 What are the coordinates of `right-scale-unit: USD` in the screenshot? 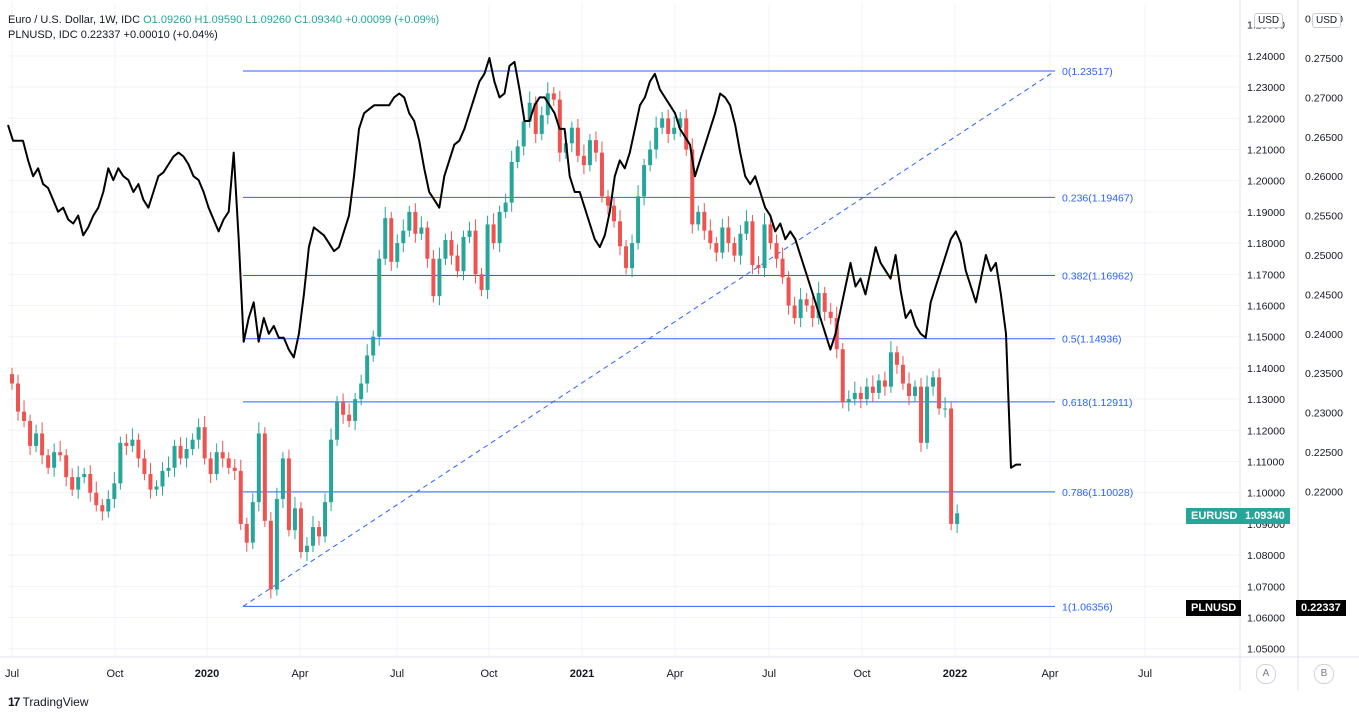 It's located at (1327, 20).